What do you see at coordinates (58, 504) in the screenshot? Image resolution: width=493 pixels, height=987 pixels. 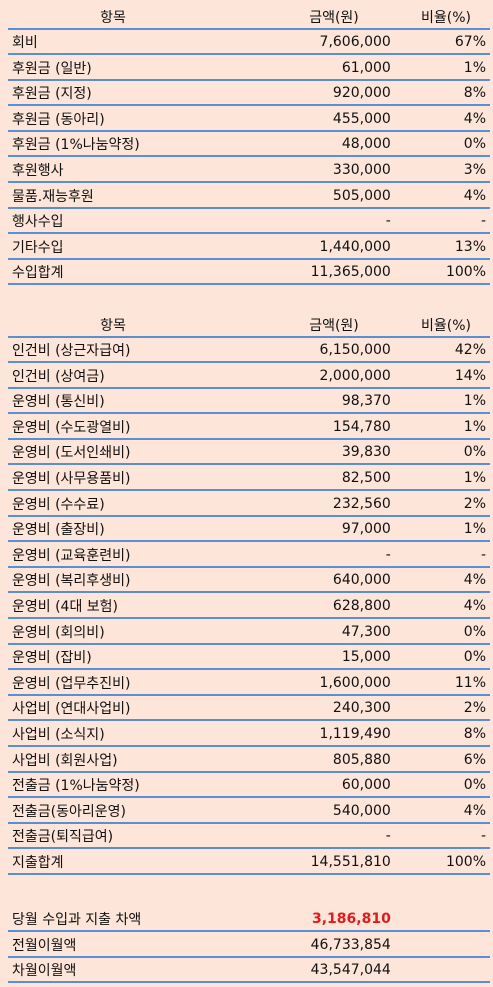 I see `cell-item: 운영비 (수수료)` at bounding box center [58, 504].